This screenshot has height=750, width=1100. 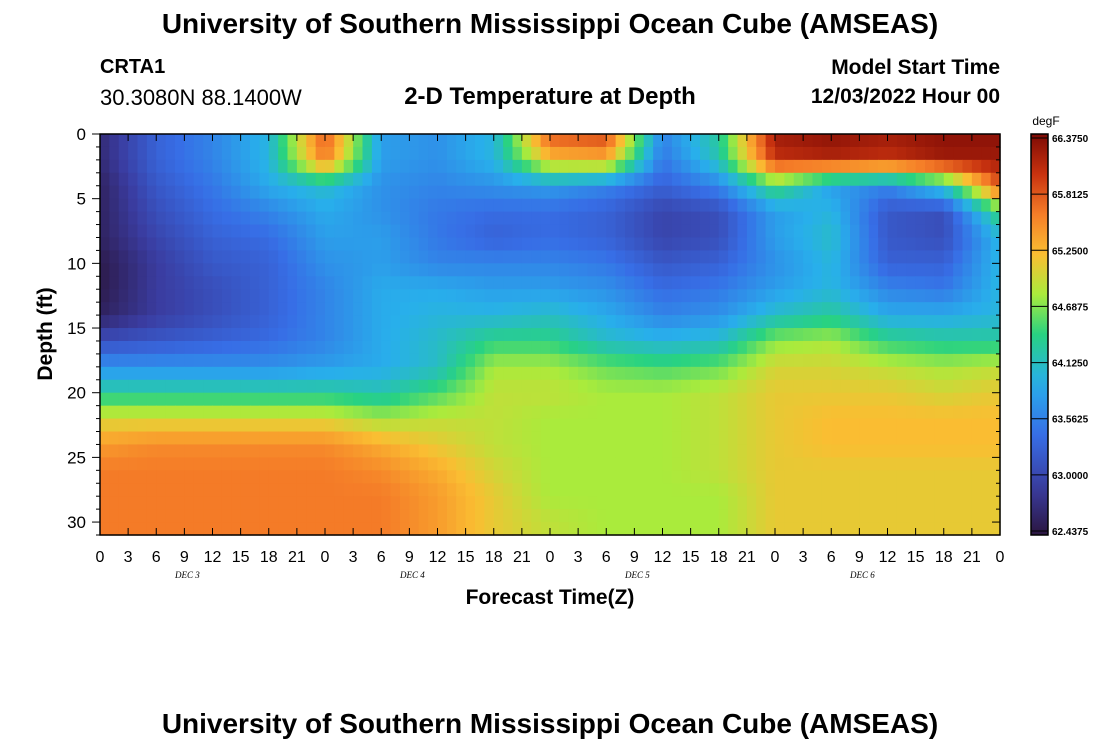 What do you see at coordinates (634, 557) in the screenshot?
I see `x-tick-label: 9` at bounding box center [634, 557].